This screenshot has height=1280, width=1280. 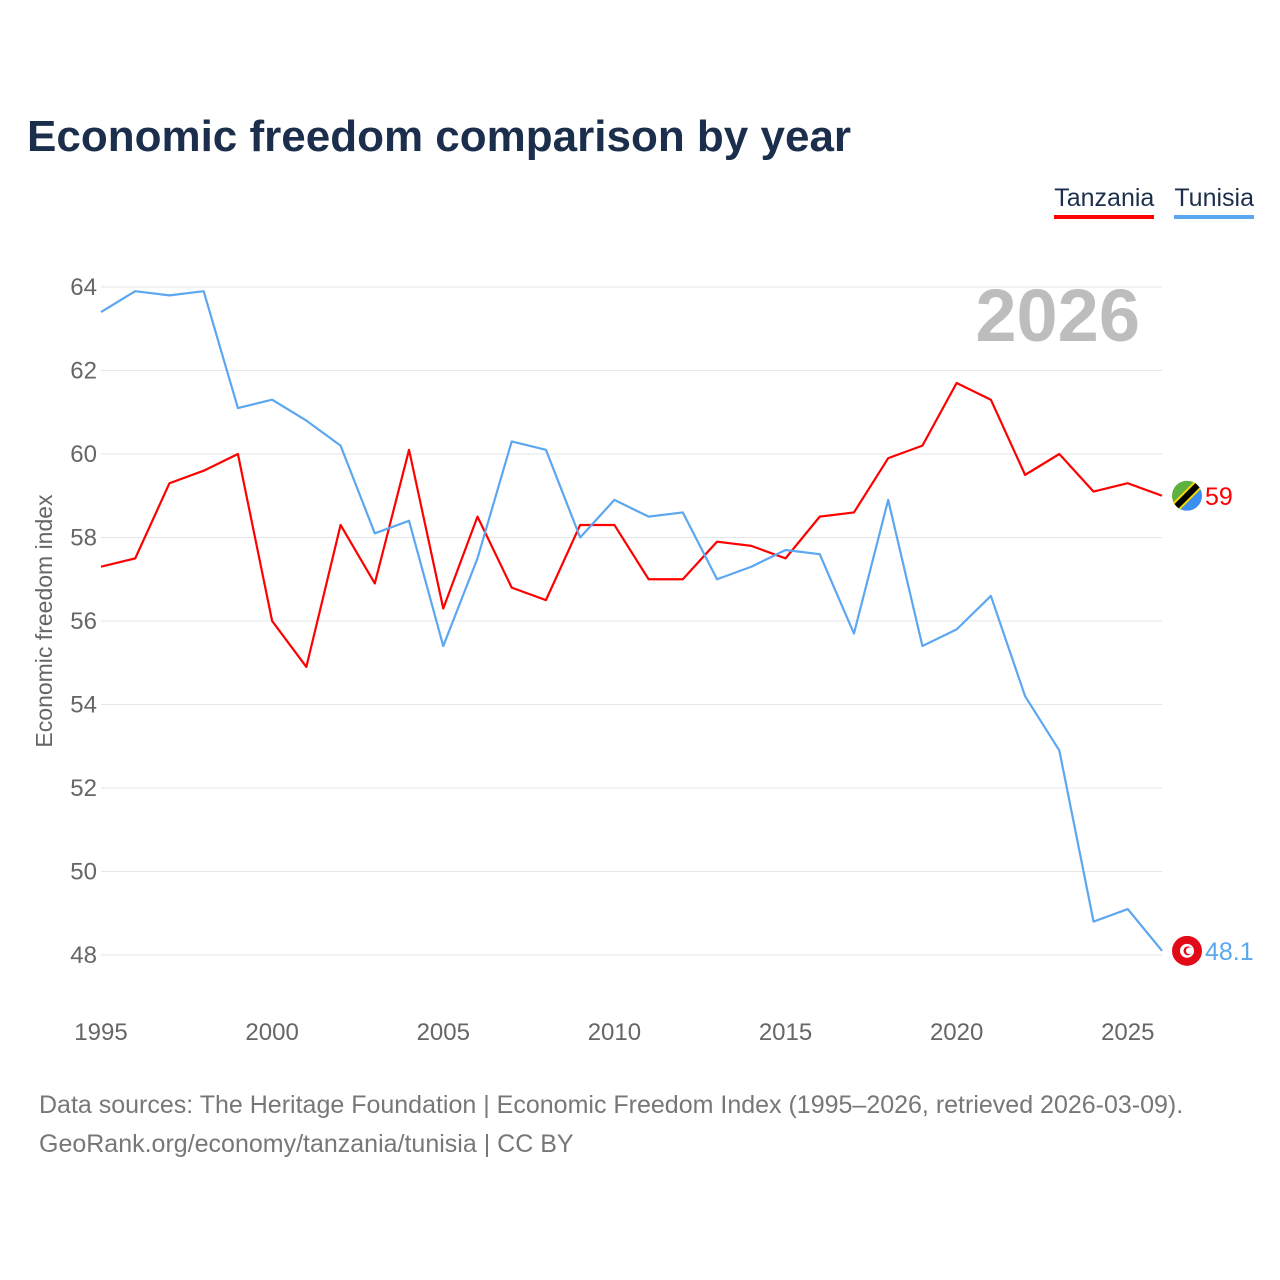 What do you see at coordinates (83, 621) in the screenshot?
I see `y-tick-label: 56` at bounding box center [83, 621].